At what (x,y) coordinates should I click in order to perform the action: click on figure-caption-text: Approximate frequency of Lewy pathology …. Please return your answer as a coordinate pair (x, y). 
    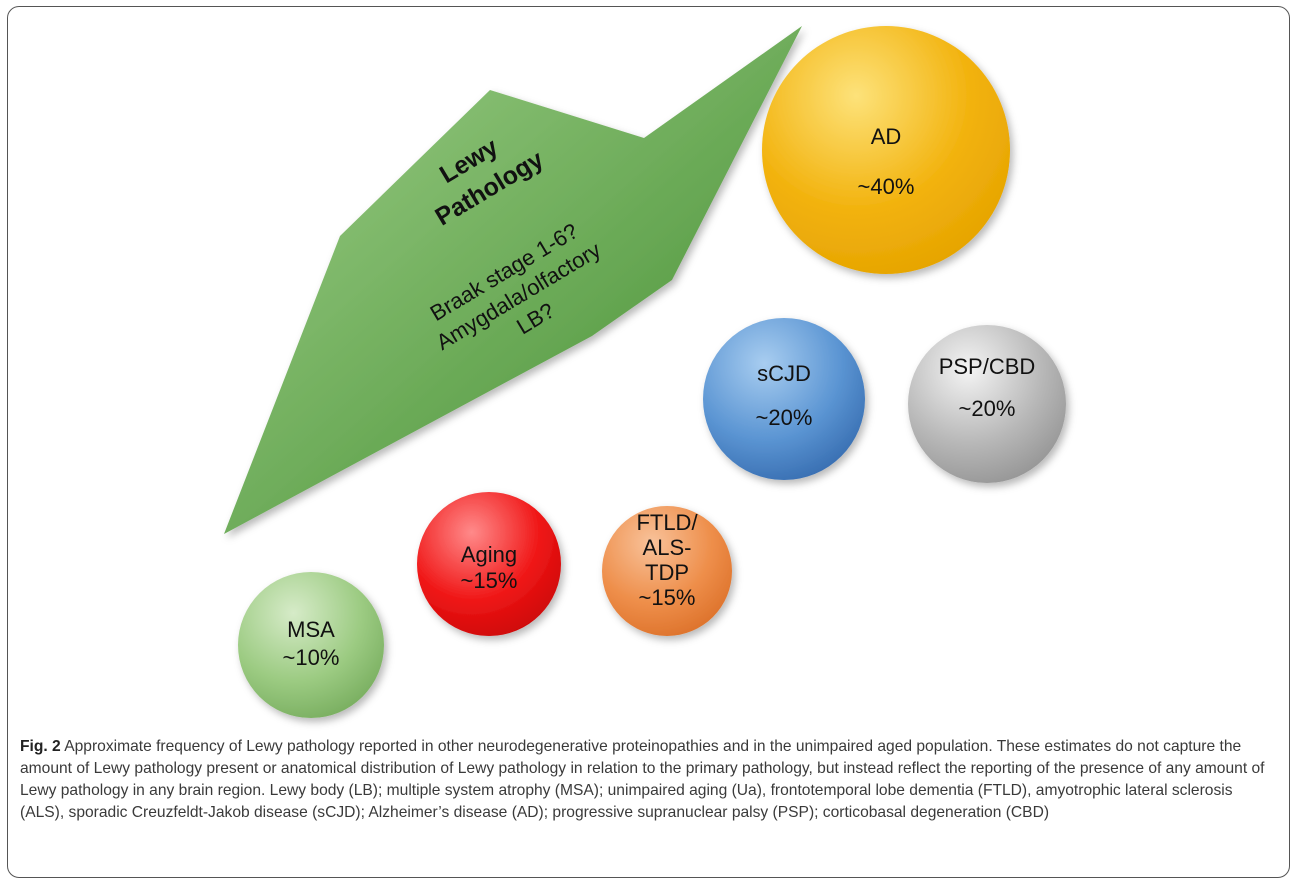
    Looking at the image, I should click on (642, 779).